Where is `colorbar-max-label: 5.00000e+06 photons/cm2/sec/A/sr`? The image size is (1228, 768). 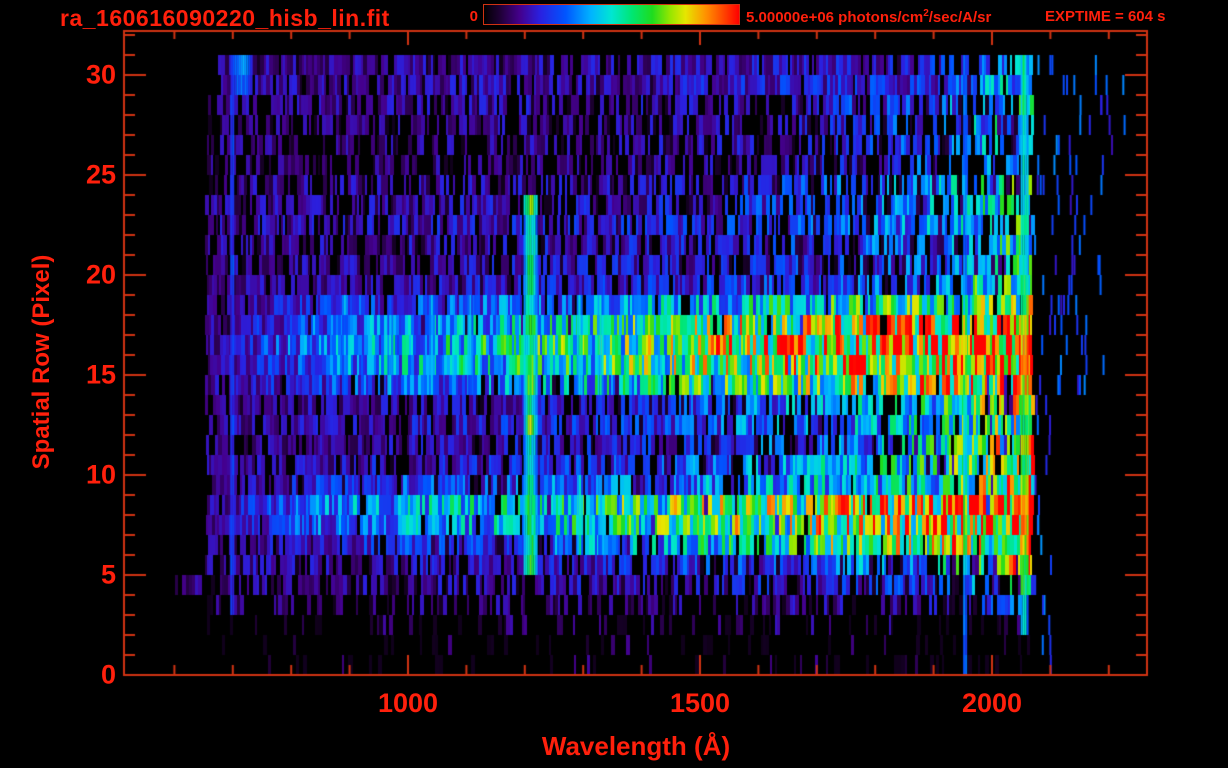 colorbar-max-label: 5.00000e+06 photons/cm2/sec/A/sr is located at coordinates (868, 17).